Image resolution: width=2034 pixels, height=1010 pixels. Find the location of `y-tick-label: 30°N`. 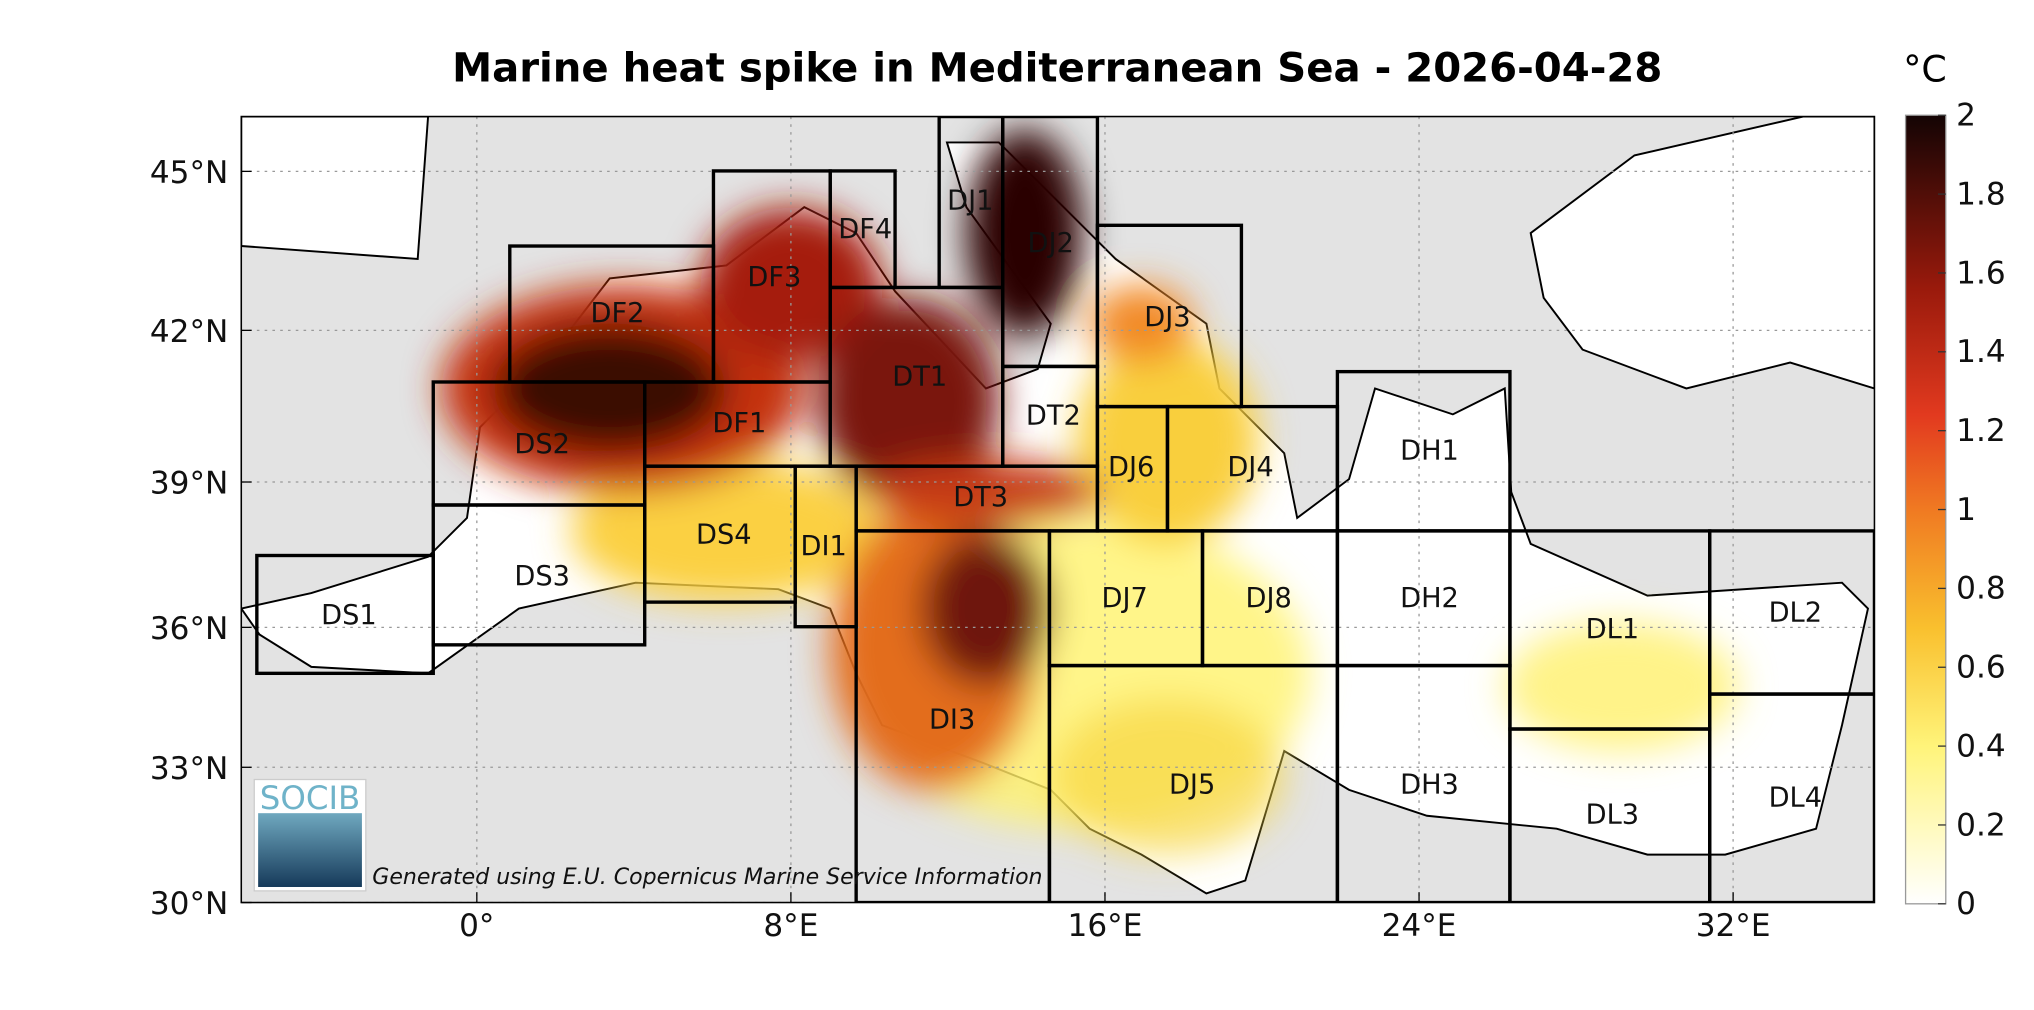

y-tick-label: 30°N is located at coordinates (189, 904).